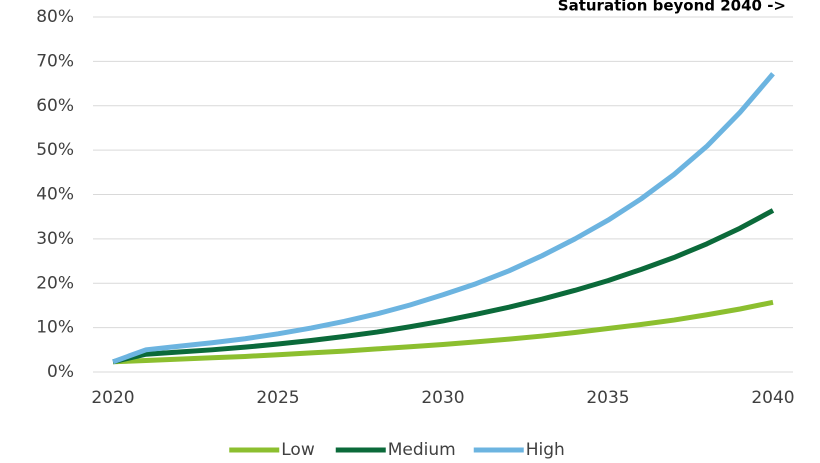 This screenshot has width=820, height=463. I want to click on series-line, so click(443, 332).